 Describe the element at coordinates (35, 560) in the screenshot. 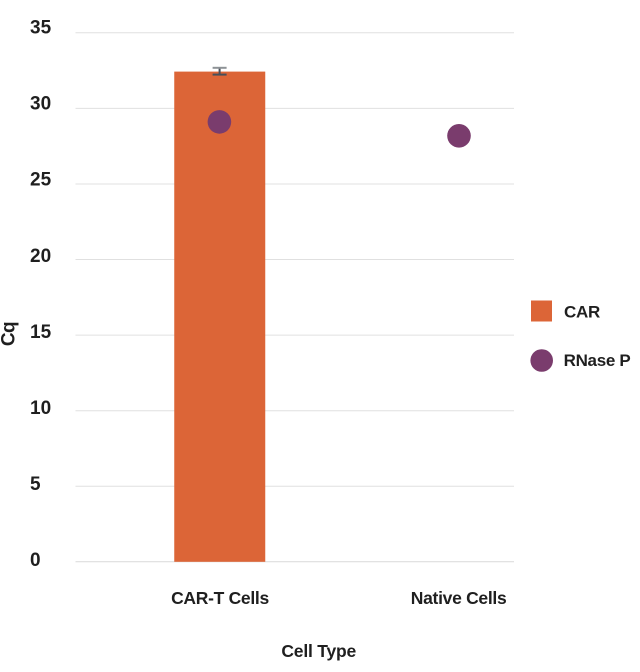

I see `svg-text: 0` at that location.